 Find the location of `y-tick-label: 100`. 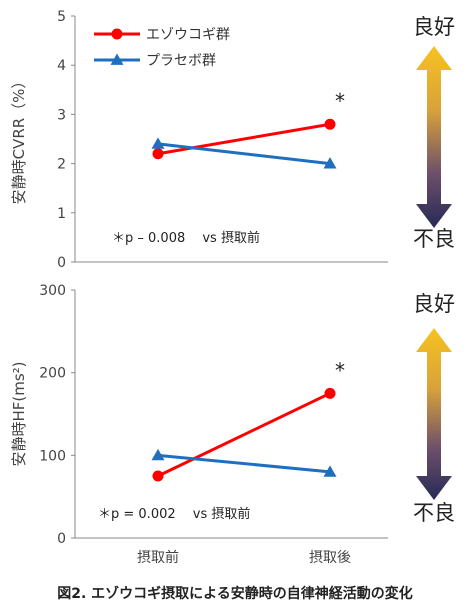

y-tick-label: 100 is located at coordinates (52, 456).